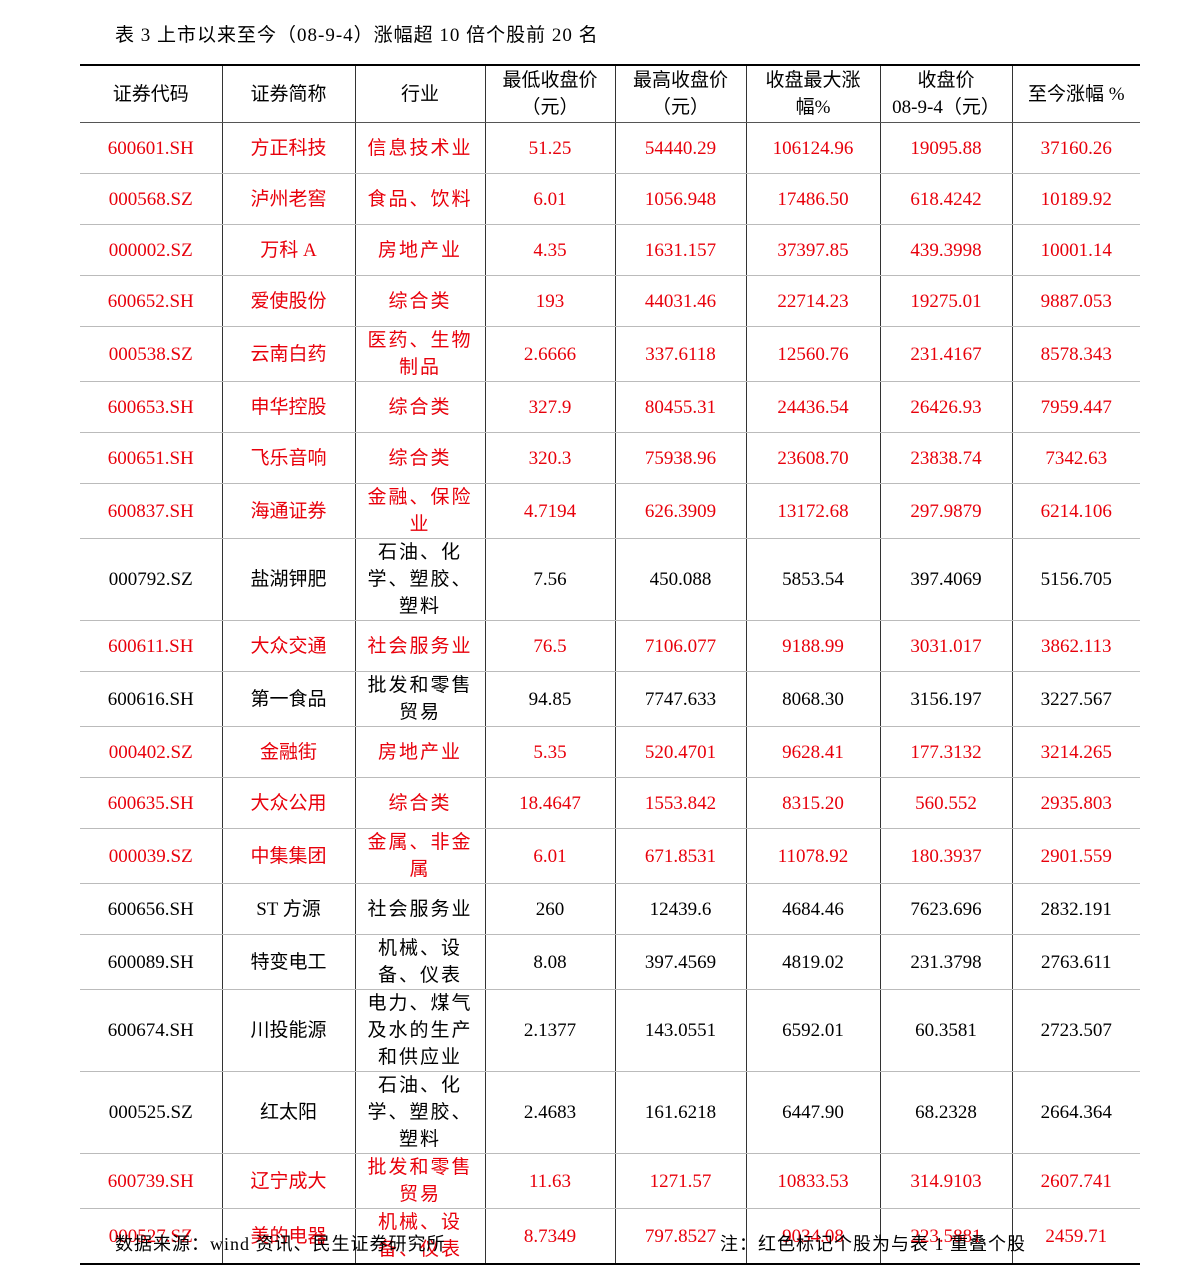  I want to click on table-cell: 特变电工, so click(288, 962).